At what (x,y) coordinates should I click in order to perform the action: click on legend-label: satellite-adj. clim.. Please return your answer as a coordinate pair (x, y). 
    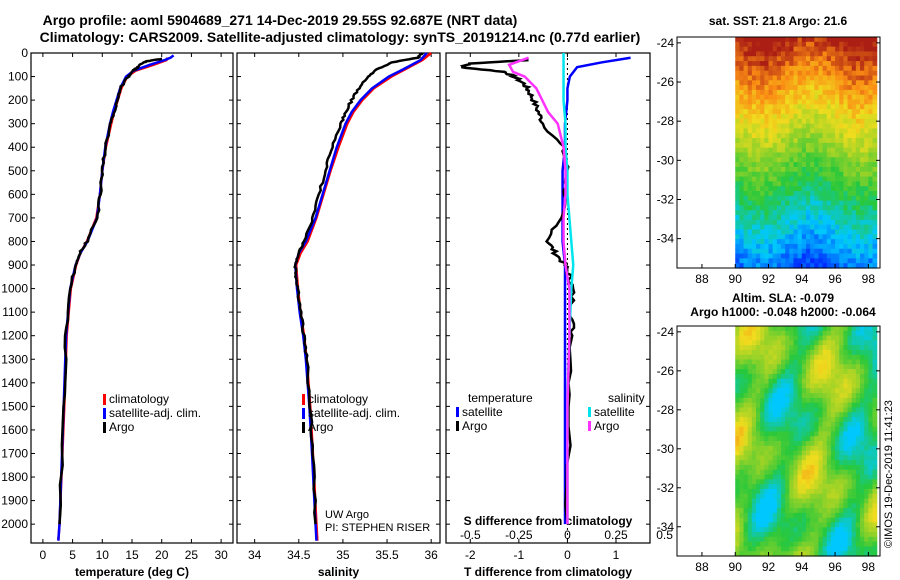
    Looking at the image, I should click on (354, 413).